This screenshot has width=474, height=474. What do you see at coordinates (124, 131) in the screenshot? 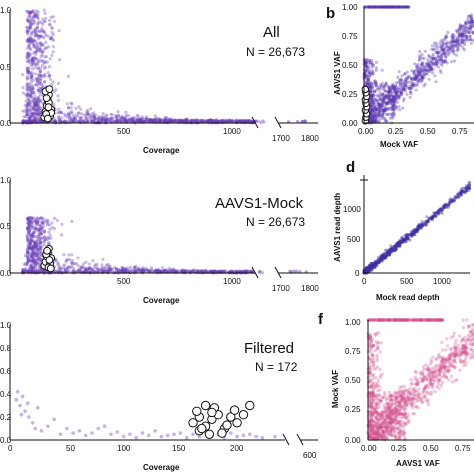
I see `panel-all-xtick-500: 500` at bounding box center [124, 131].